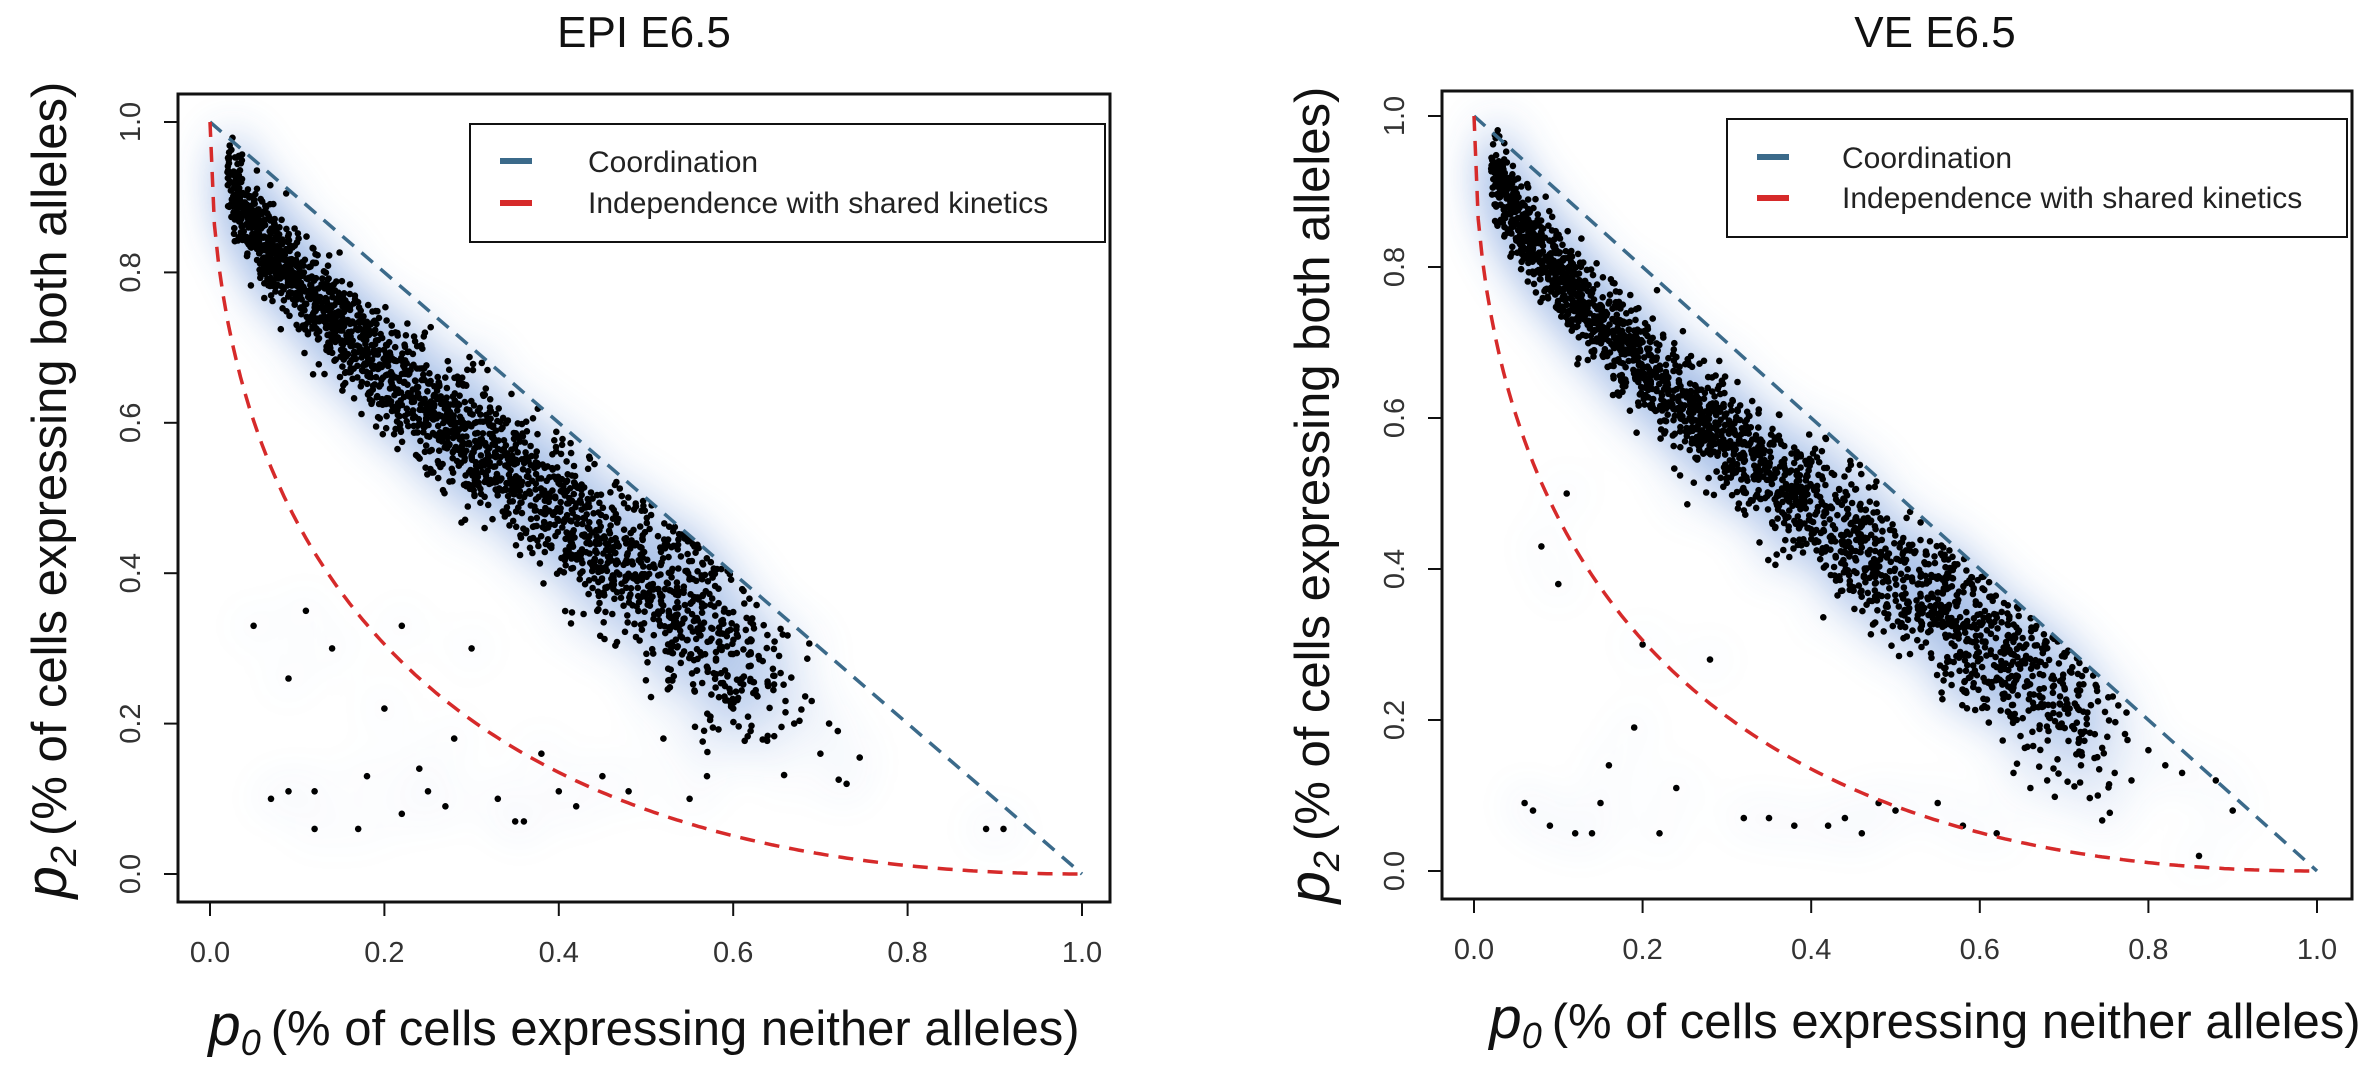  I want to click on y-tick-label: 0.2, so click(131, 723).